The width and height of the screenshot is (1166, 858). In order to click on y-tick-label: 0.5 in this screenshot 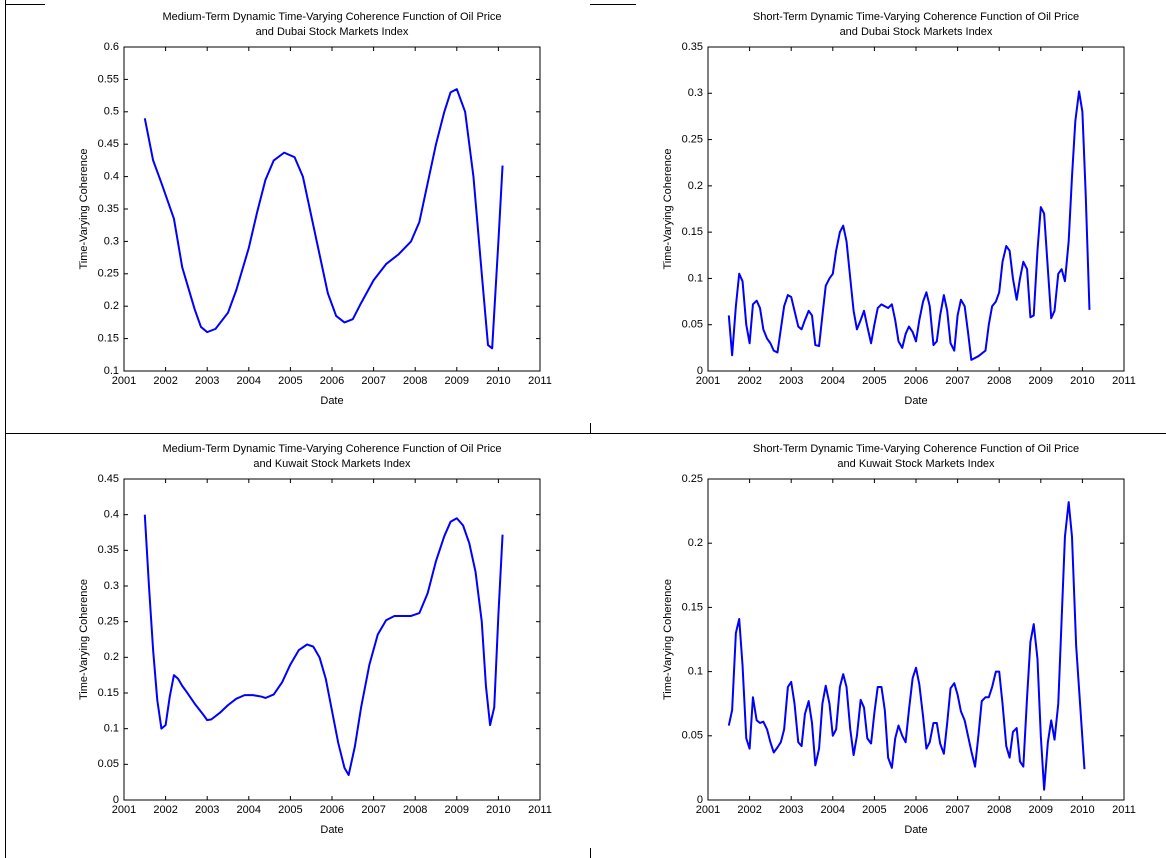, I will do `click(111, 112)`.